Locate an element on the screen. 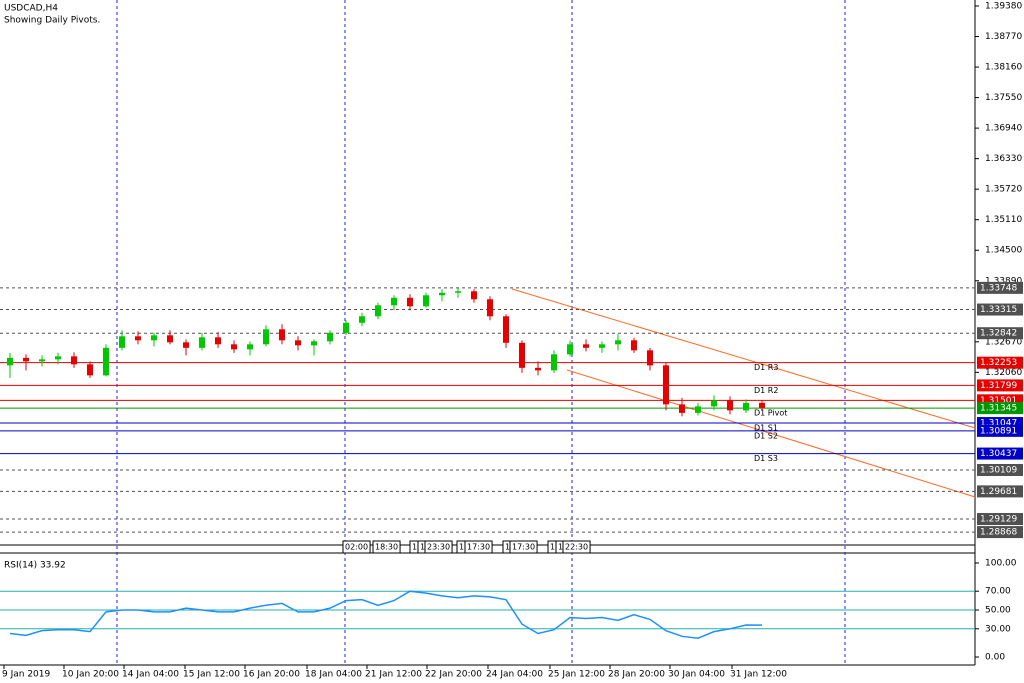 The height and width of the screenshot is (683, 1024). y-tick-label: 1.37550 is located at coordinates (1003, 98).